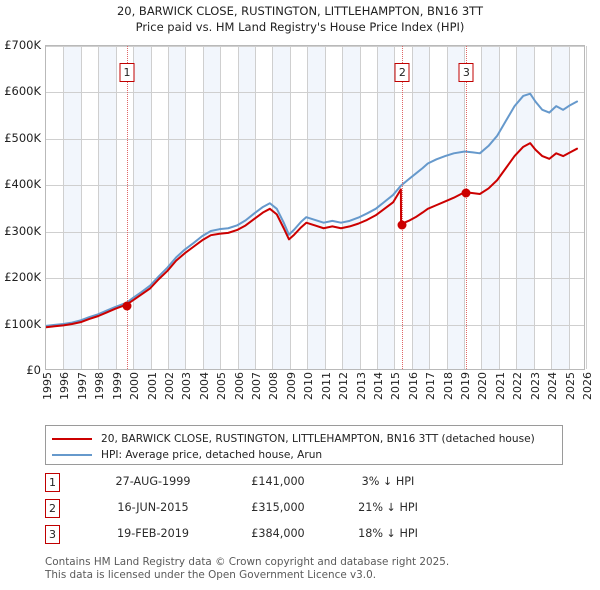  Describe the element at coordinates (570, 386) in the screenshot. I see `x-axis-tick-label: 2025` at that location.